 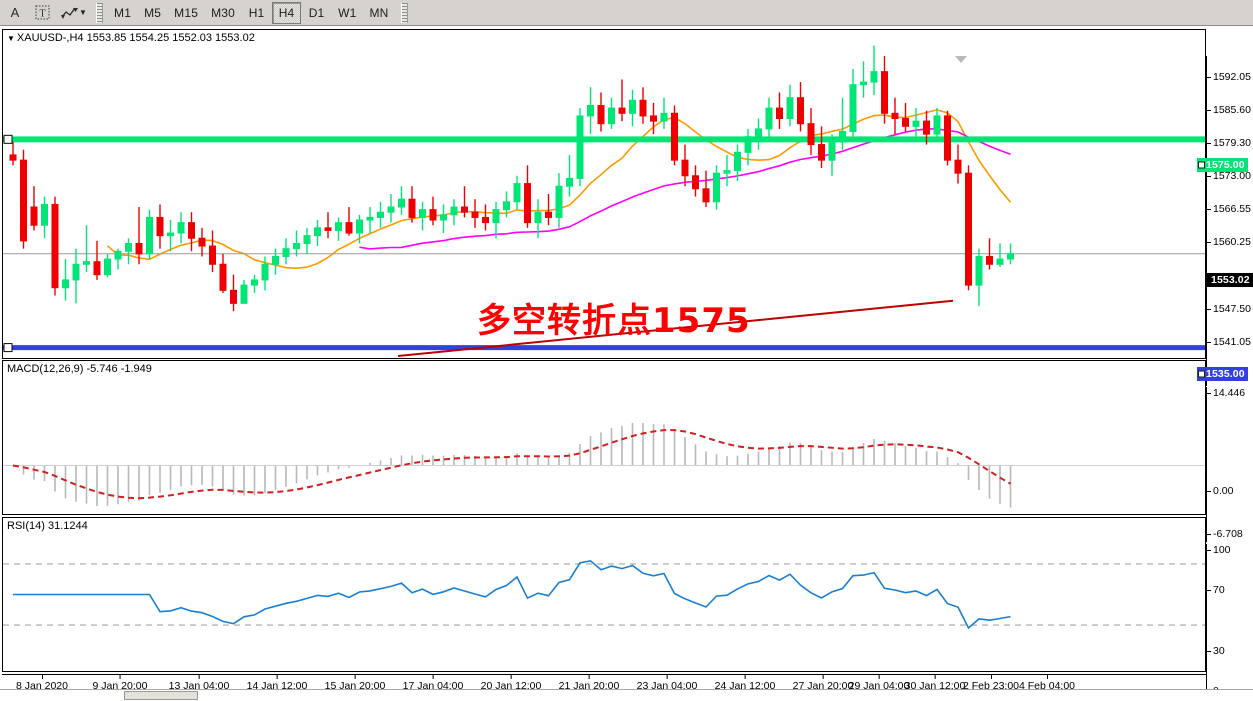 I want to click on toolbar-separator, so click(x=99, y=12).